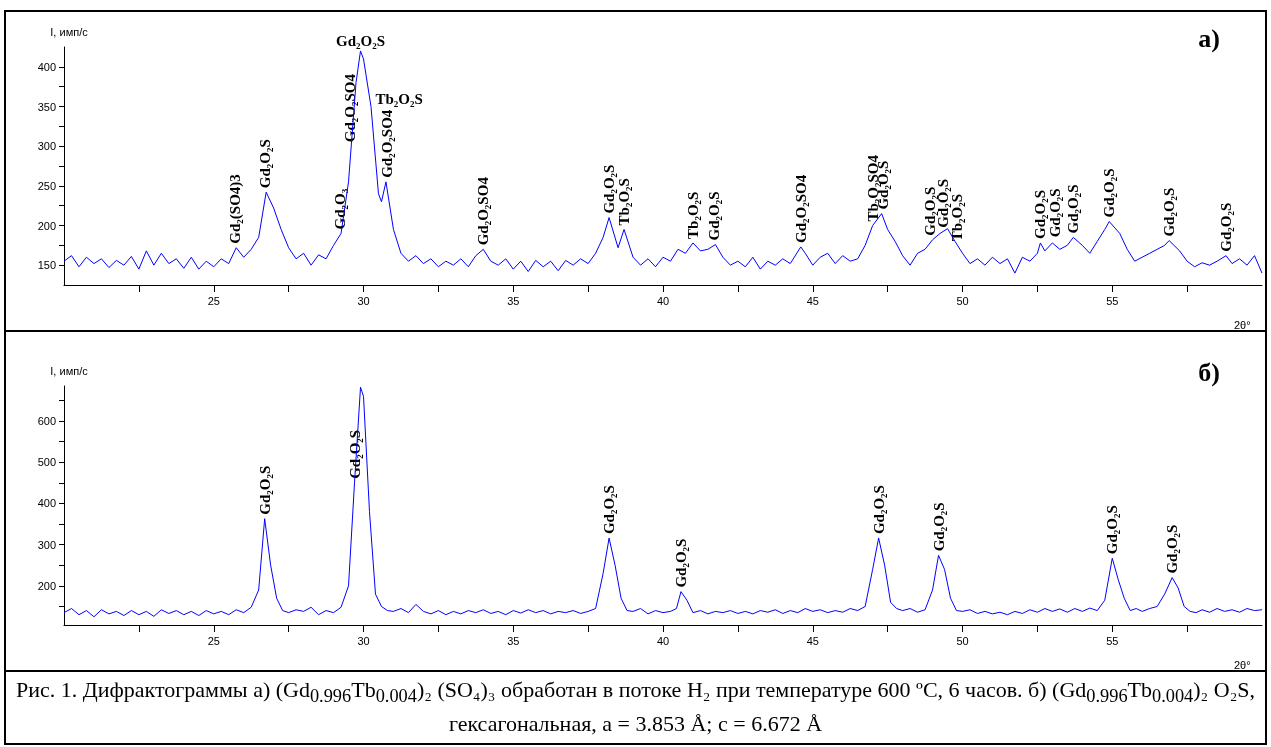 Image resolution: width=1271 pixels, height=747 pixels. Describe the element at coordinates (46, 265) in the screenshot. I see `y-tick-label: 150` at that location.